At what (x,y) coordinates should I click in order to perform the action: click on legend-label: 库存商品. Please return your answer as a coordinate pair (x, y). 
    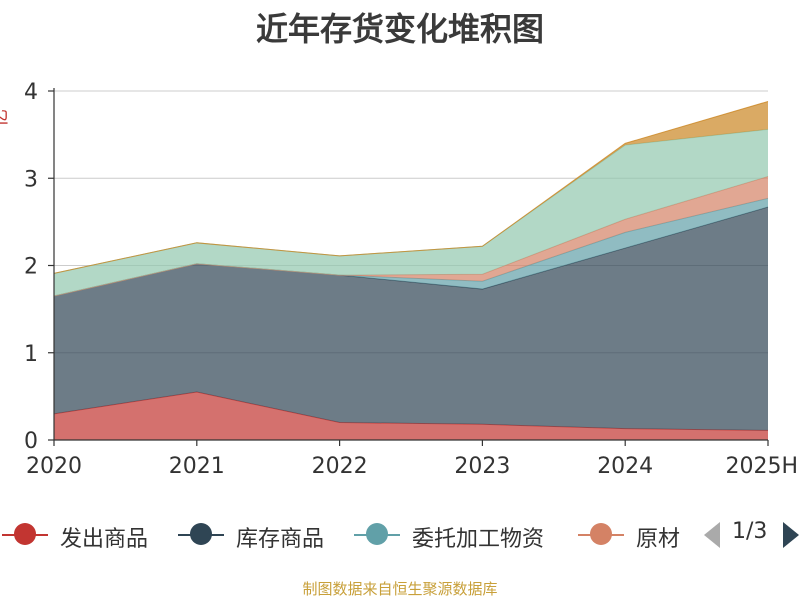
    Looking at the image, I should click on (280, 539).